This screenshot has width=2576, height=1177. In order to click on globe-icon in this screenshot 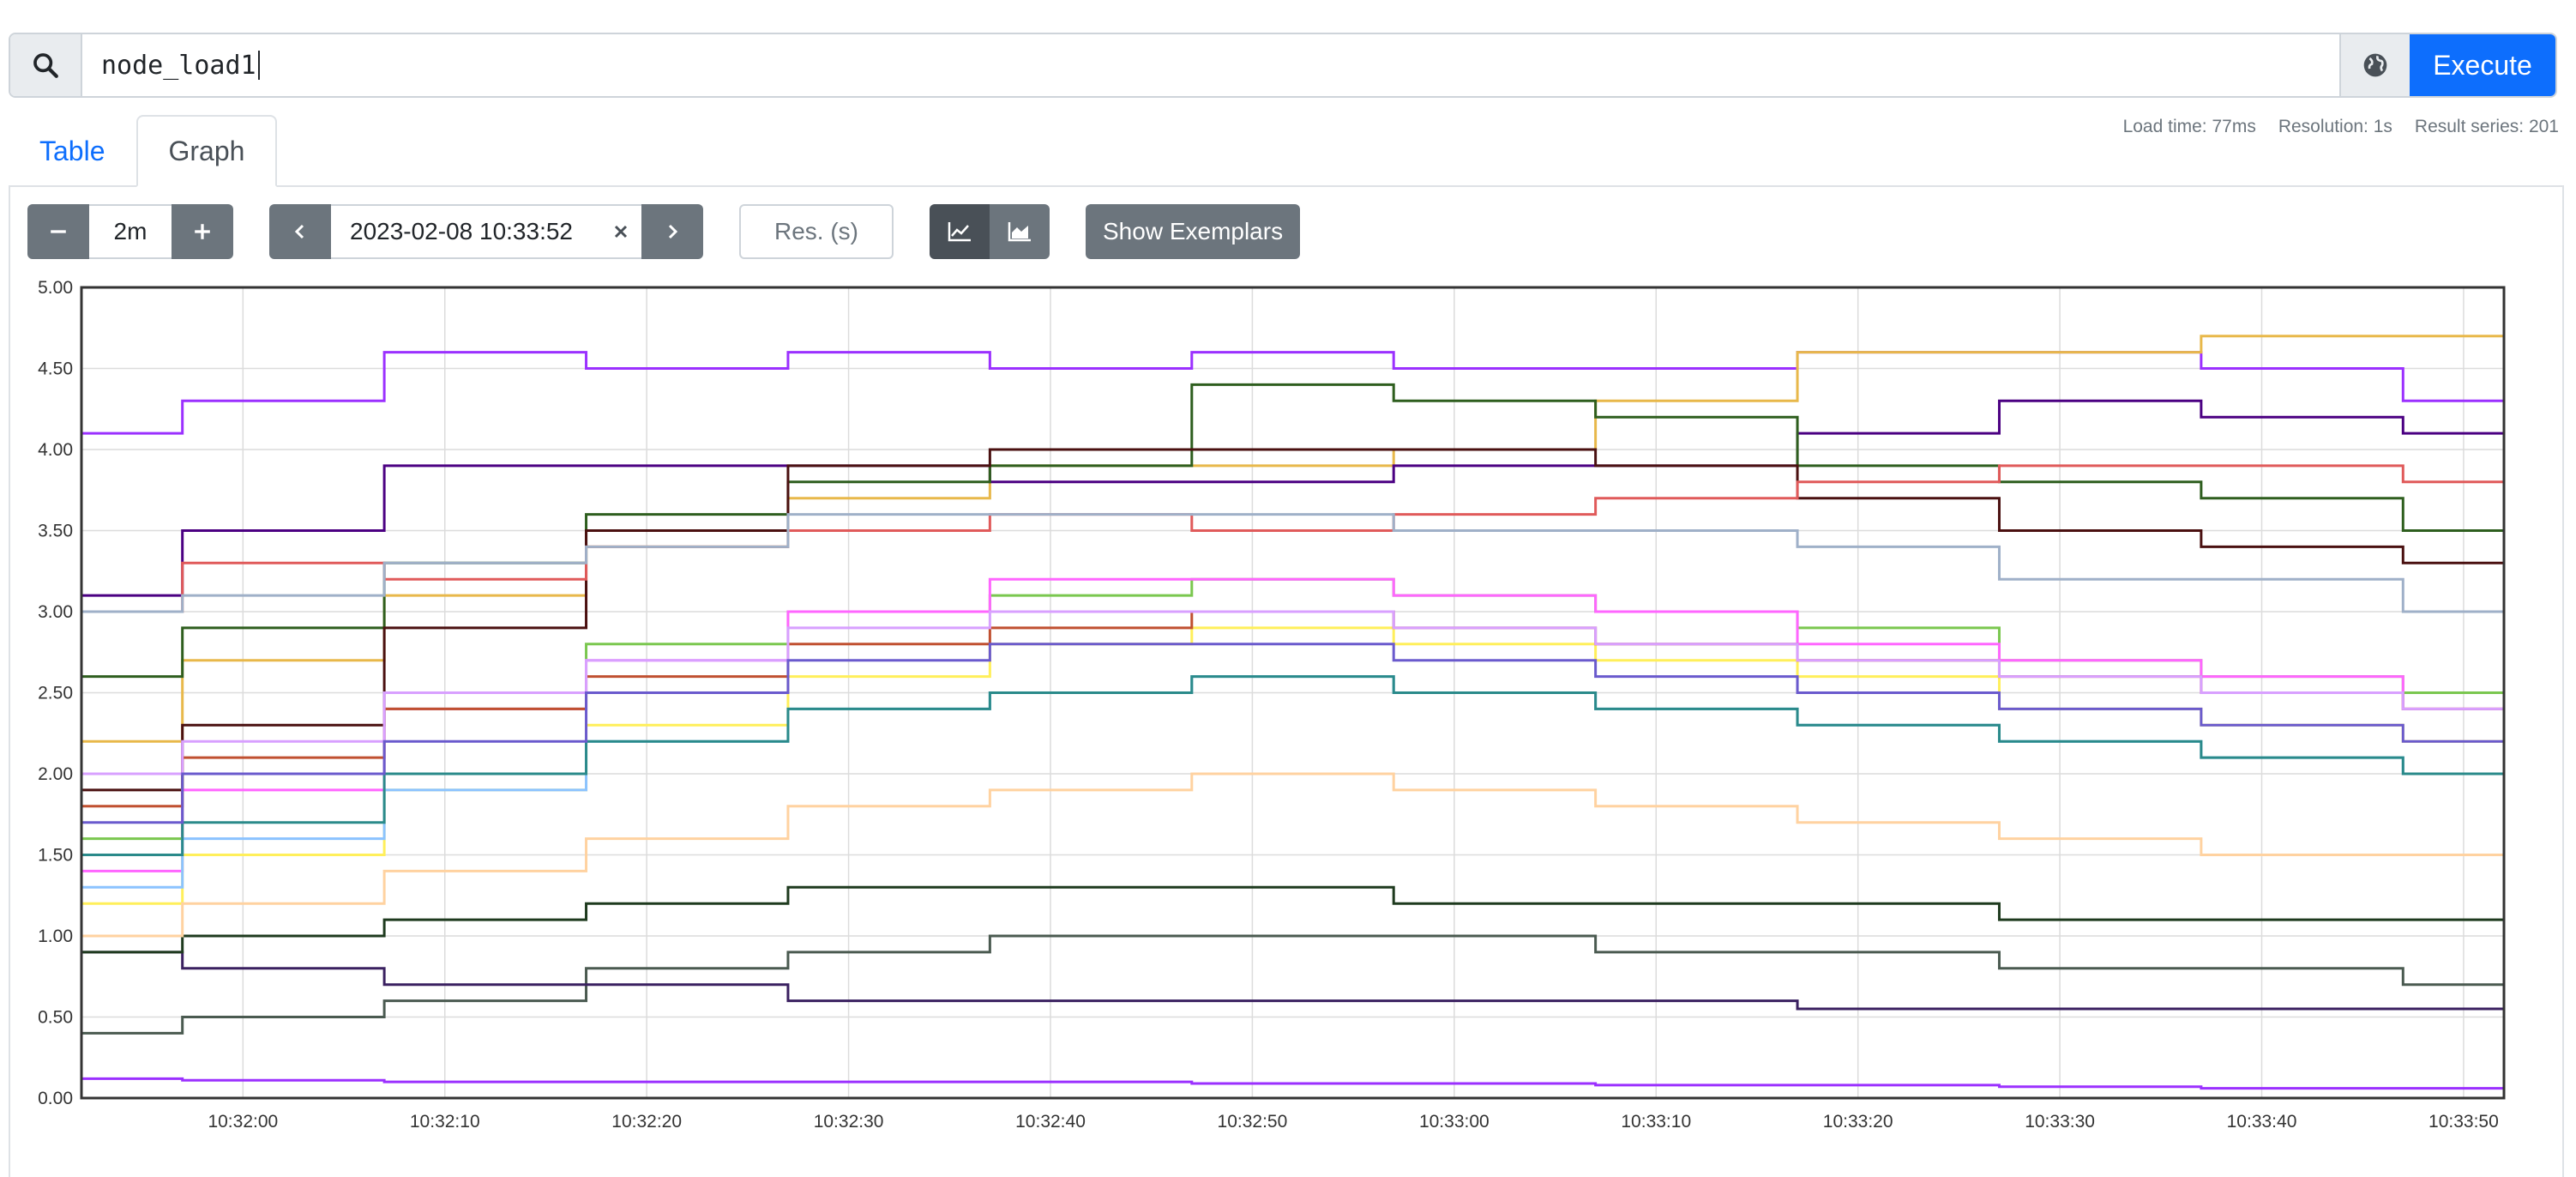, I will do `click(2375, 65)`.